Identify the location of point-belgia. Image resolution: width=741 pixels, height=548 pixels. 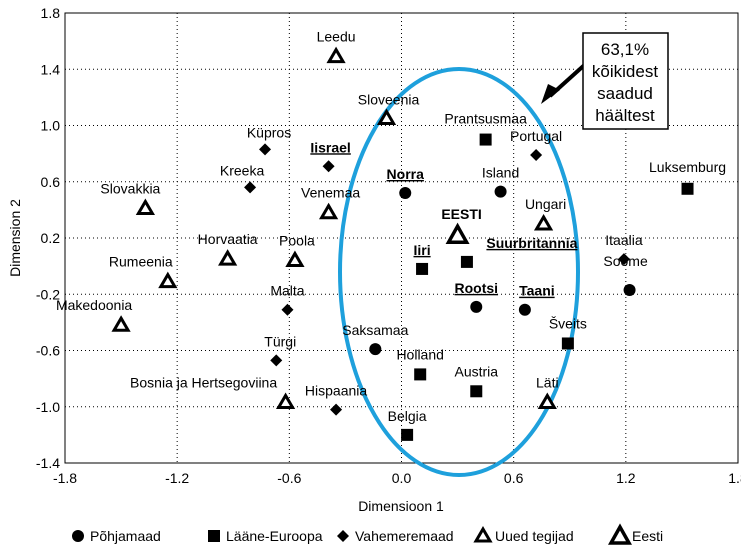
(407, 434).